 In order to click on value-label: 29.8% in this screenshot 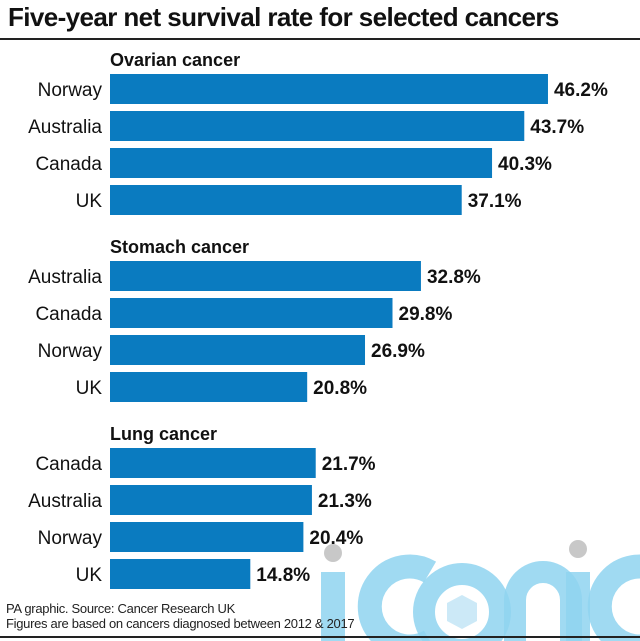, I will do `click(426, 314)`.